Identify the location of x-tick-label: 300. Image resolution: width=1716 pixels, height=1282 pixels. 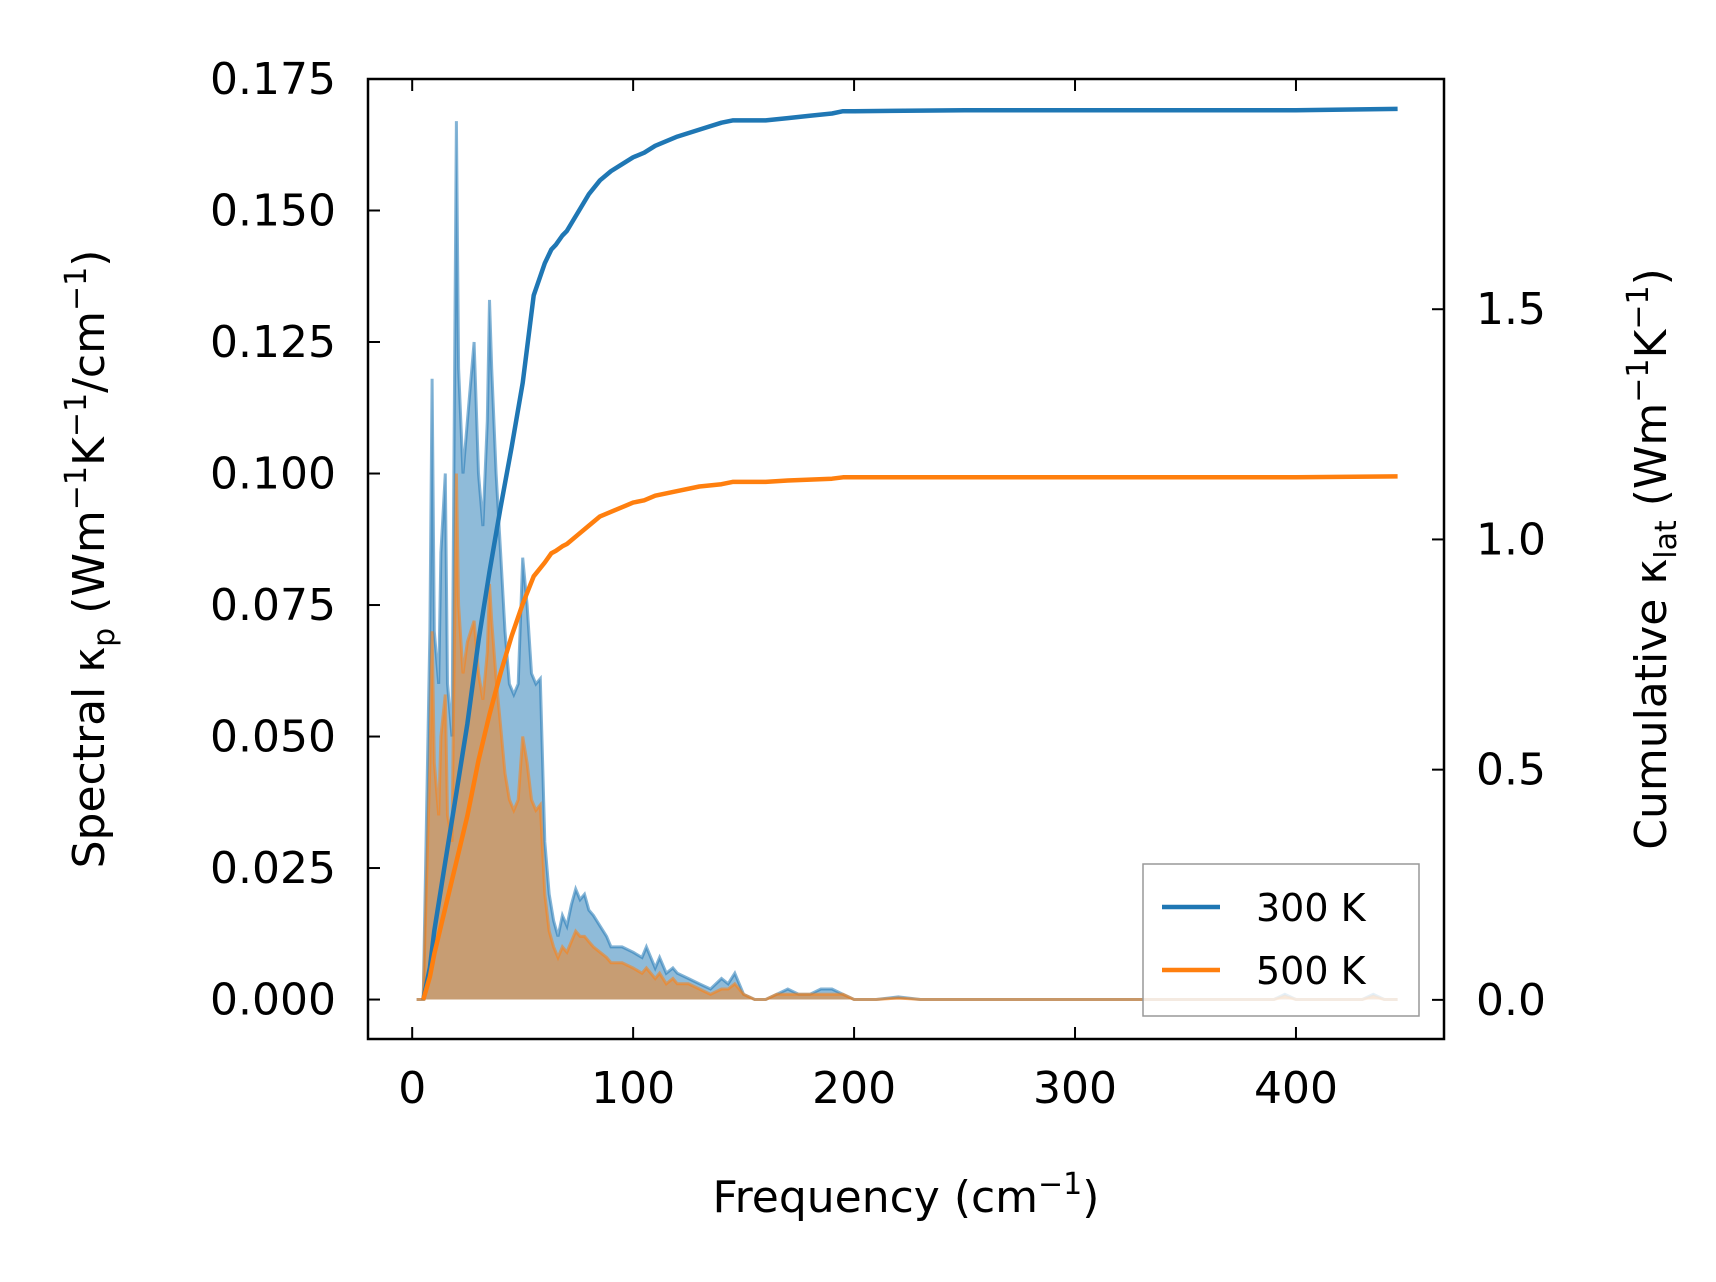
(1075, 1088).